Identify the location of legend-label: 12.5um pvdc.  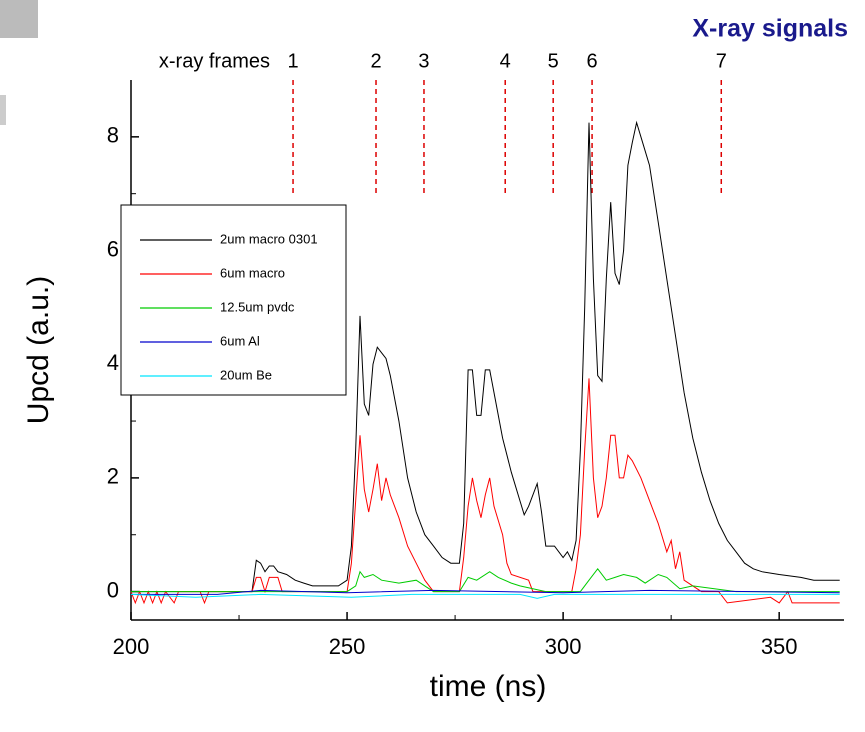
(257, 306).